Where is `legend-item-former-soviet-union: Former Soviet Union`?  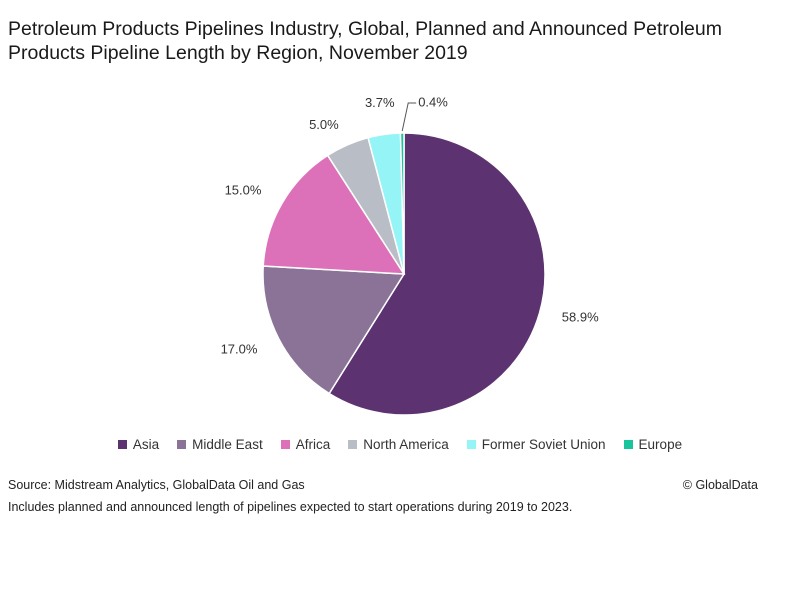
legend-item-former-soviet-union: Former Soviet Union is located at coordinates (536, 444).